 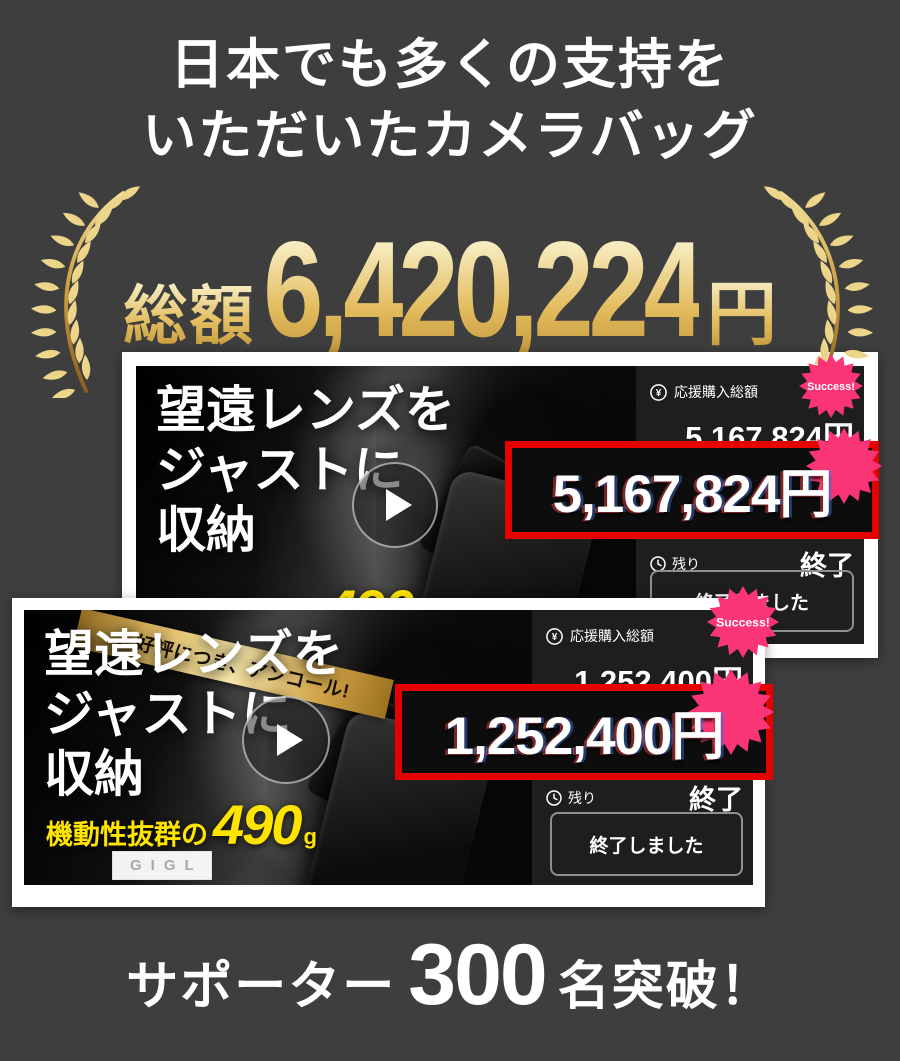 What do you see at coordinates (477, 975) in the screenshot?
I see `supporters-count: 300` at bounding box center [477, 975].